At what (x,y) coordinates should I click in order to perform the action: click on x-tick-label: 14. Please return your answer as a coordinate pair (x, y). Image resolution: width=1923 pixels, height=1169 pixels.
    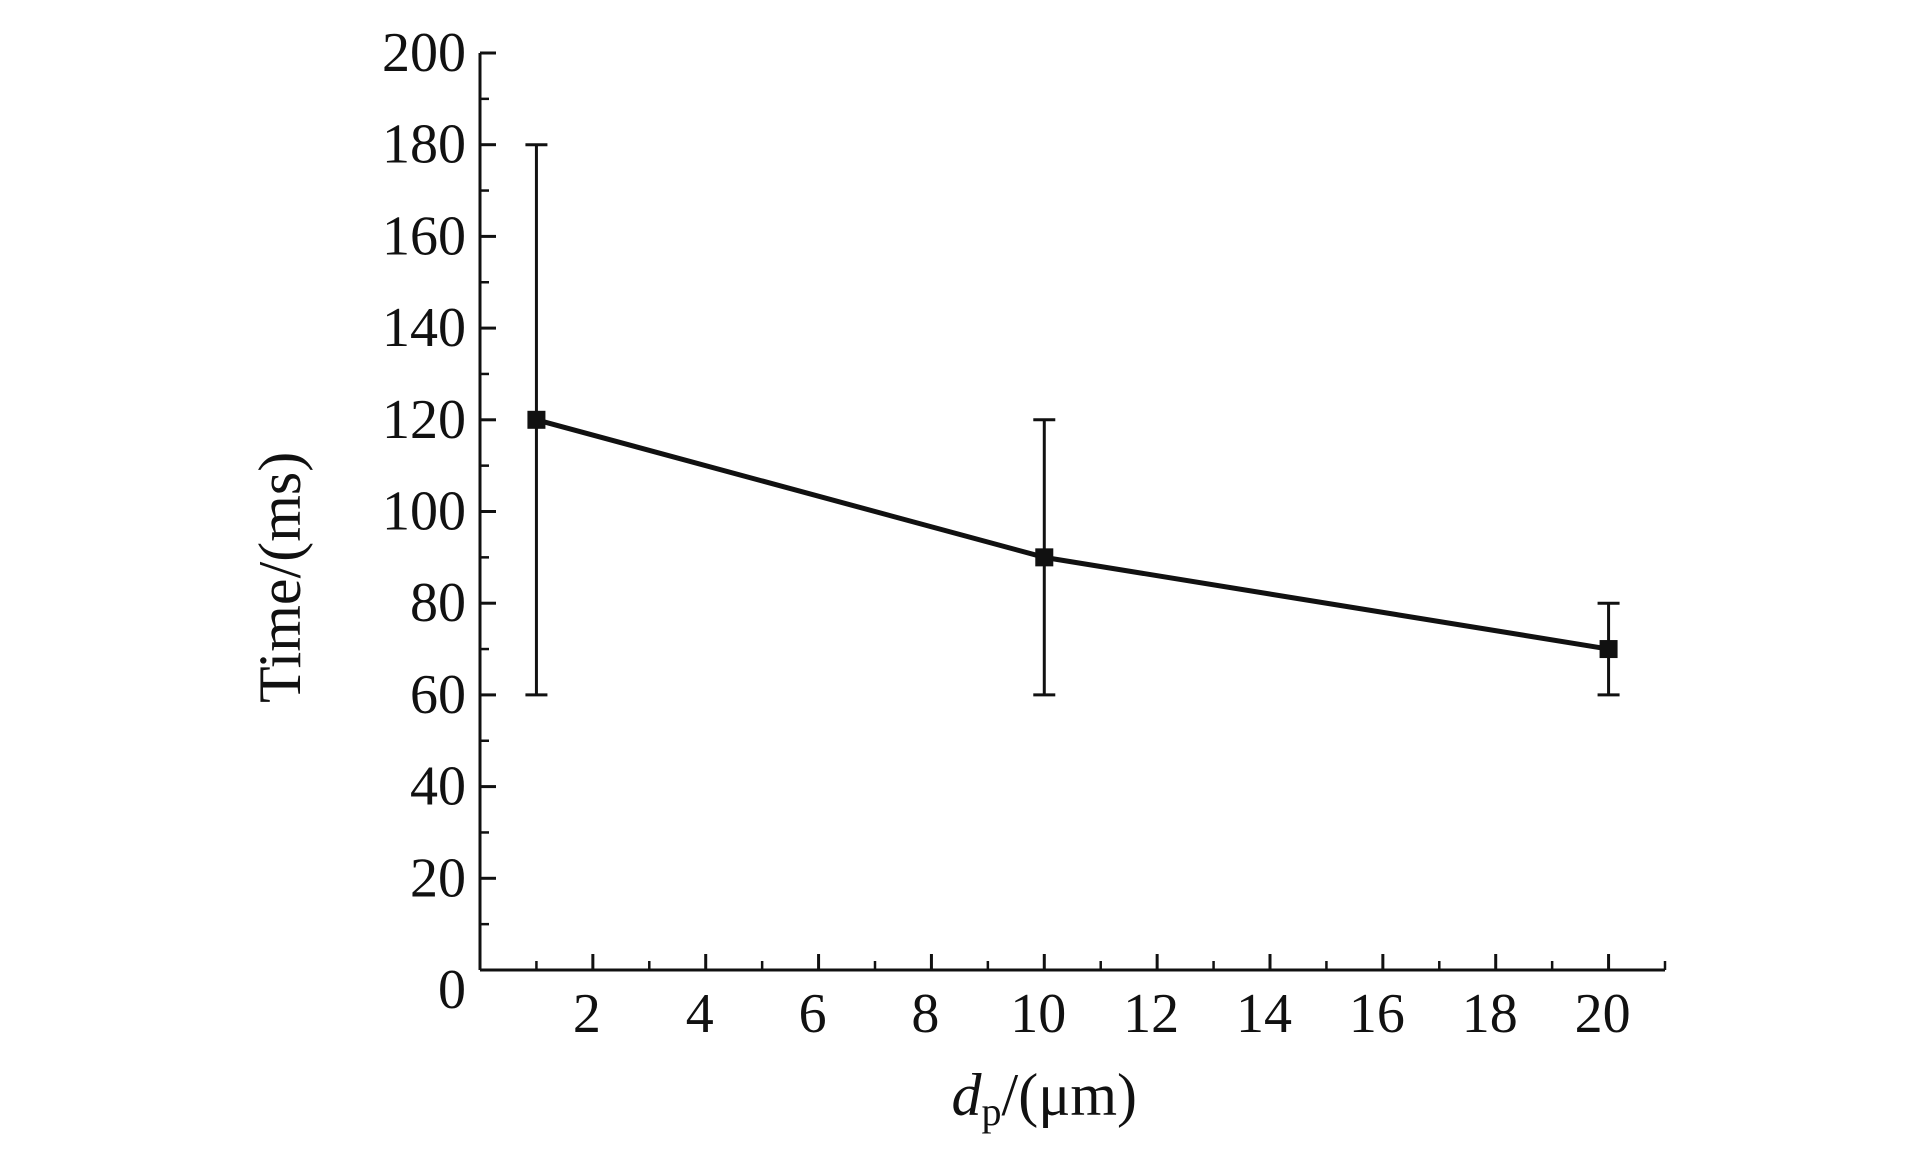
    Looking at the image, I should click on (1264, 1014).